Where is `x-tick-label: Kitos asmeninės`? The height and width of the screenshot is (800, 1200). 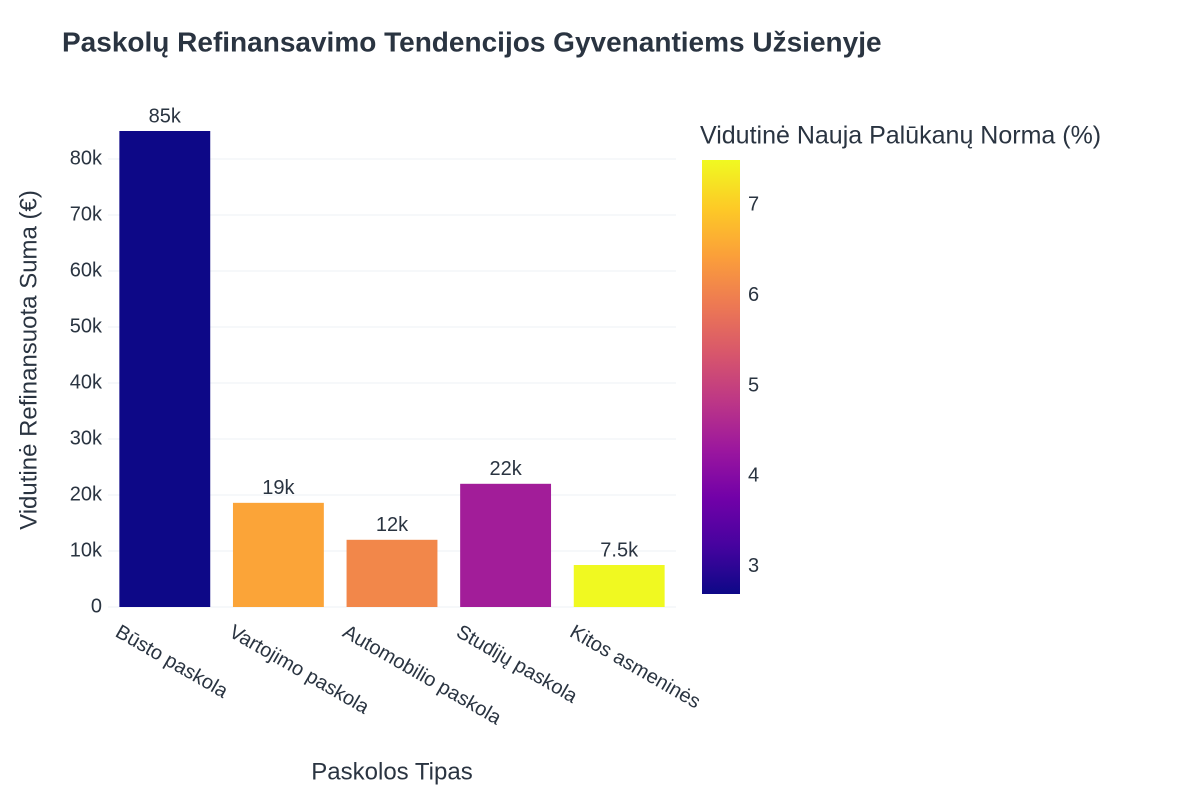
x-tick-label: Kitos asmeninės is located at coordinates (635, 667).